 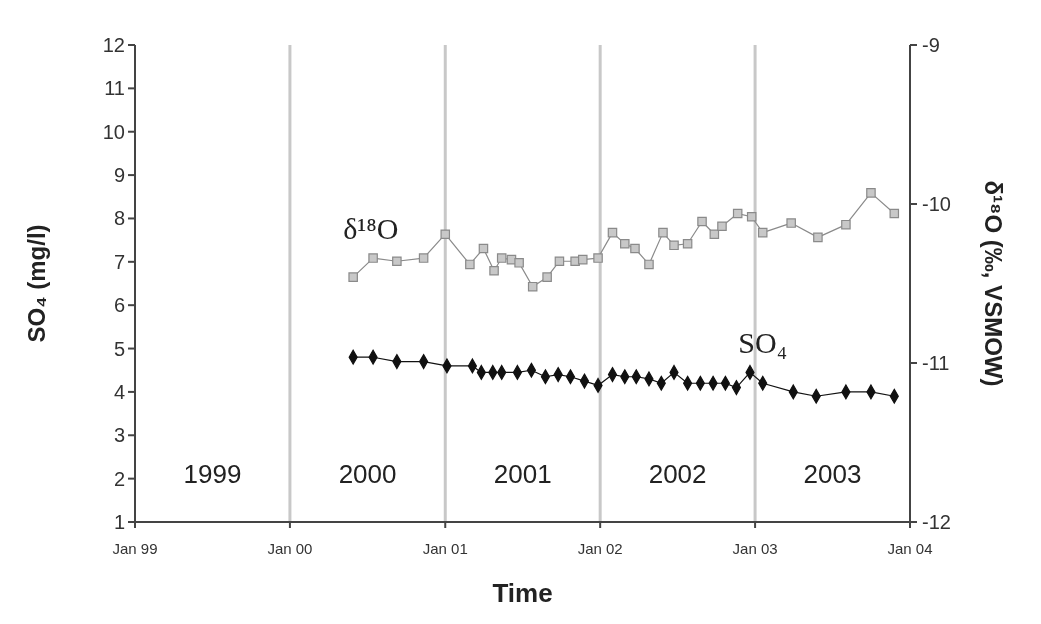 I want to click on y-tick-label: 9, so click(x=119, y=175).